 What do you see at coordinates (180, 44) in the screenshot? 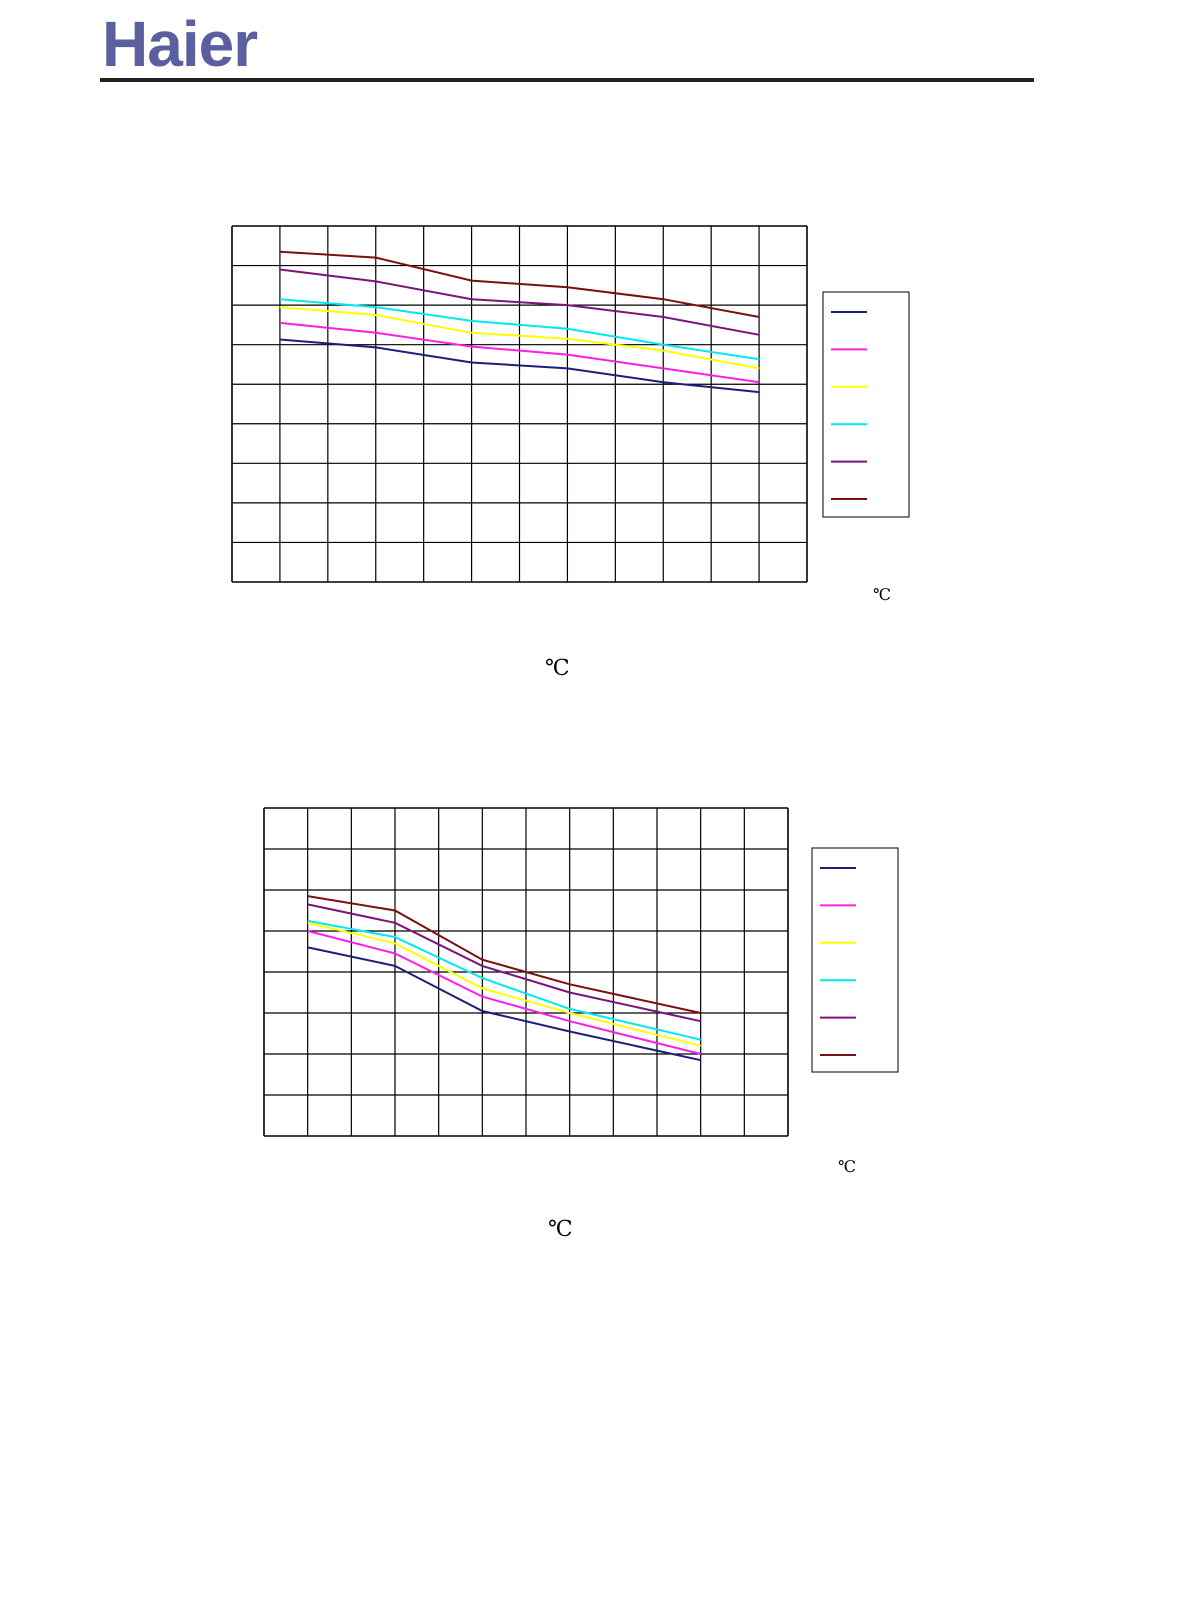
I see `haier-logo: Haier` at bounding box center [180, 44].